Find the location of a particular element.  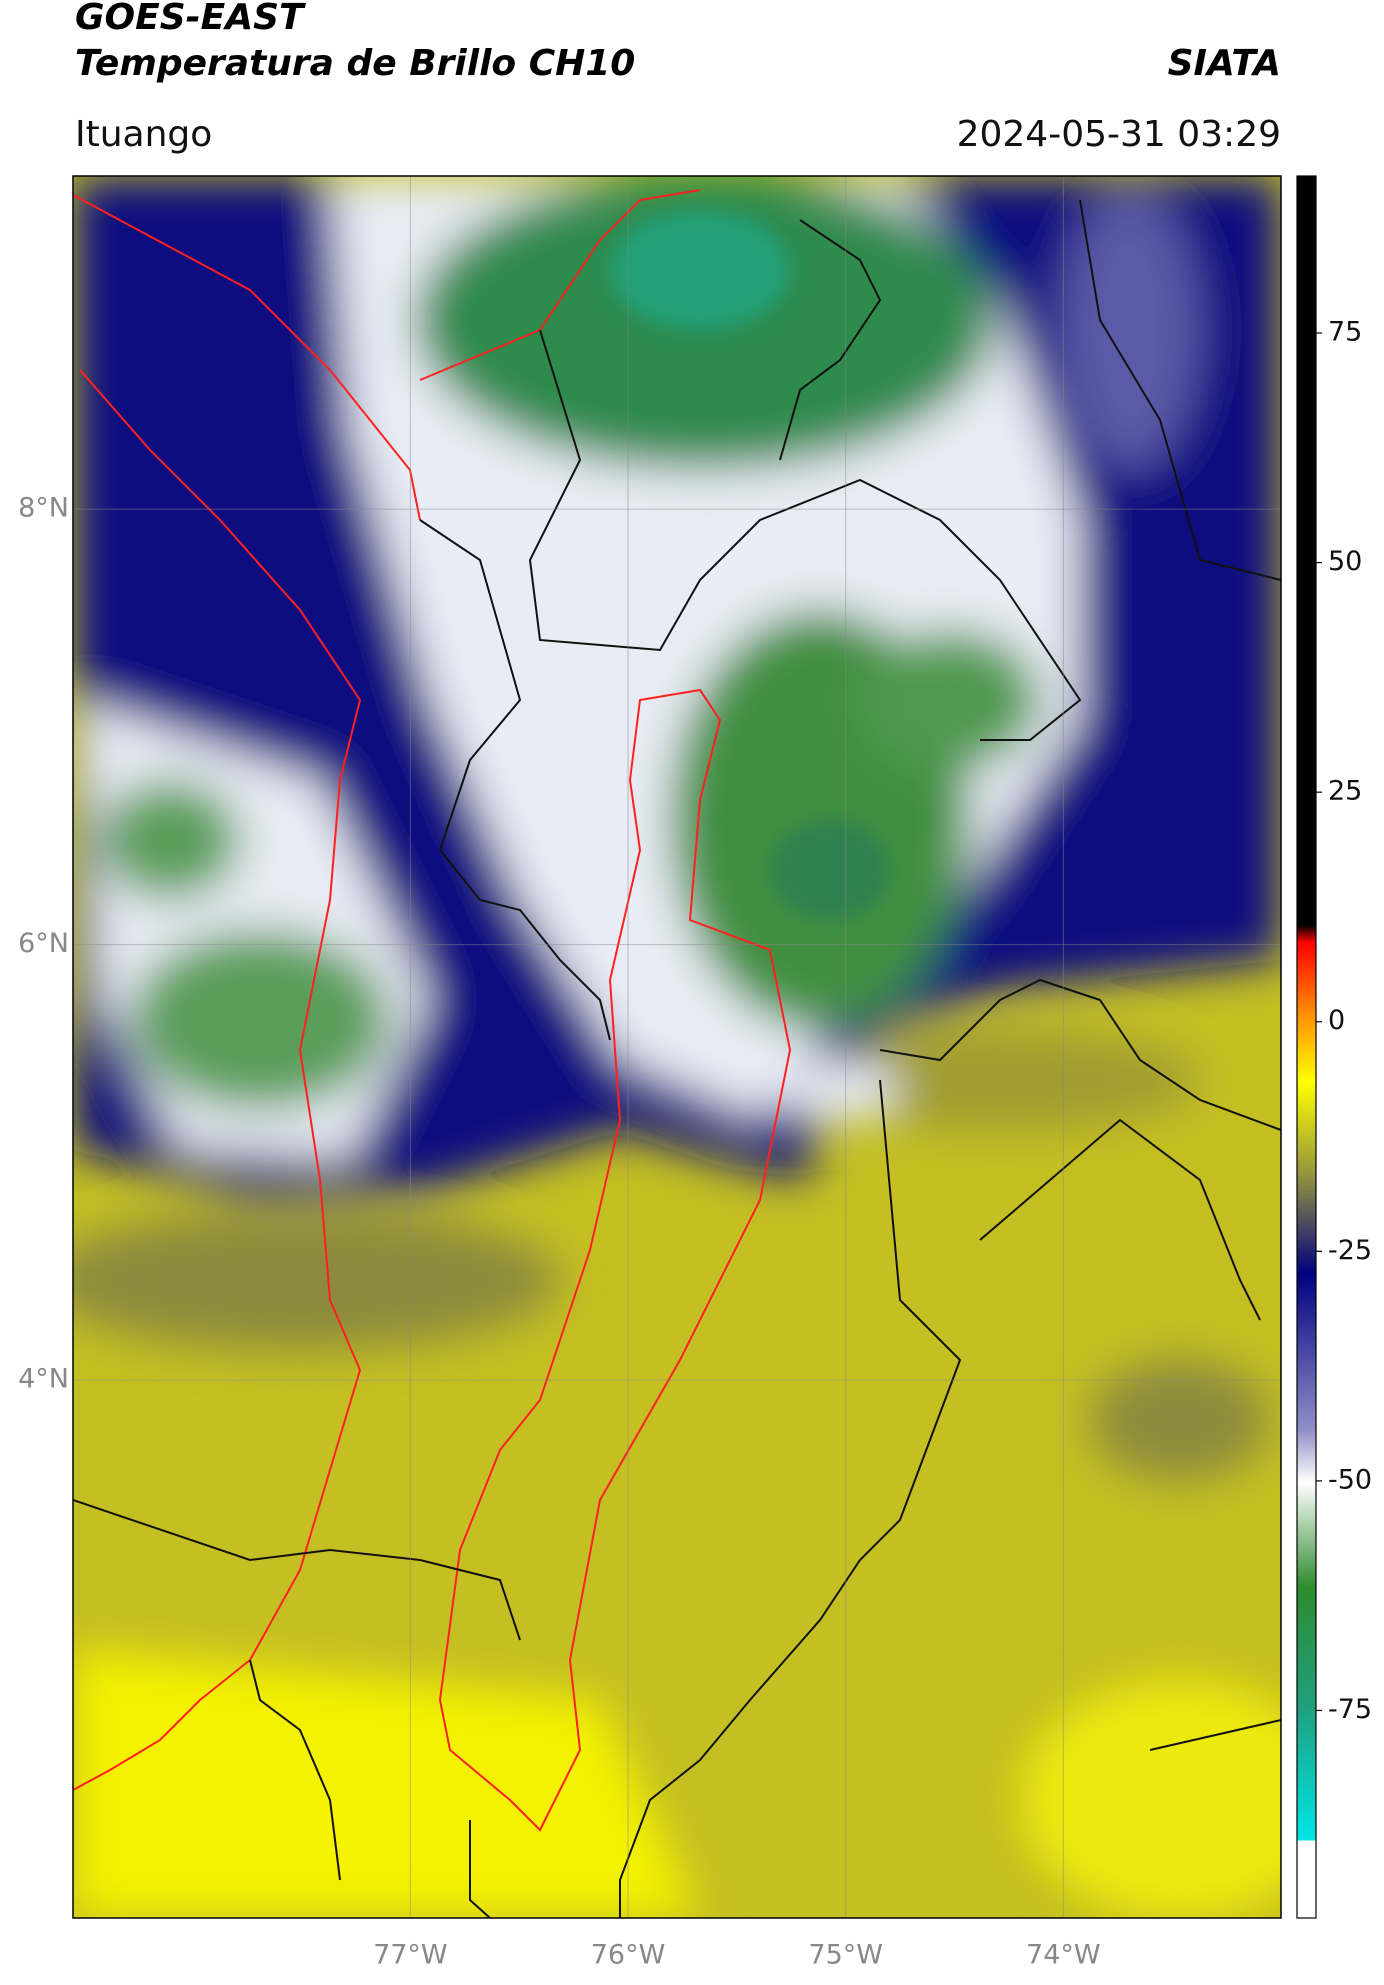

lat-tick-label: 4°N is located at coordinates (43, 1379).